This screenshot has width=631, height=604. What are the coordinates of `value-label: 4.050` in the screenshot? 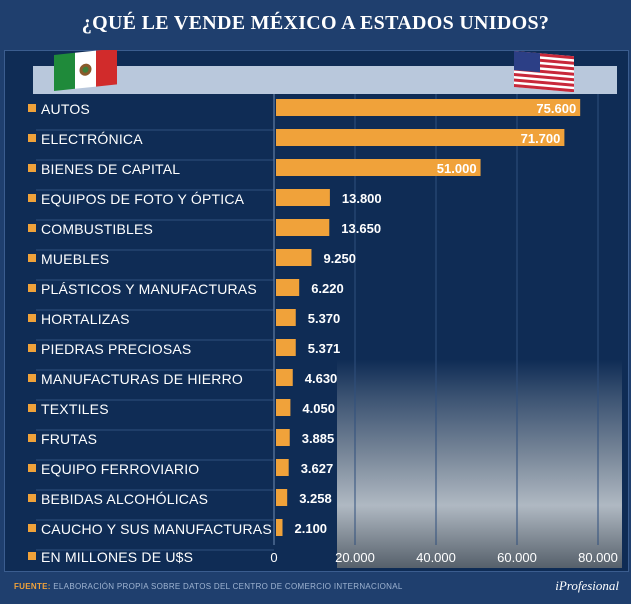 It's located at (318, 408).